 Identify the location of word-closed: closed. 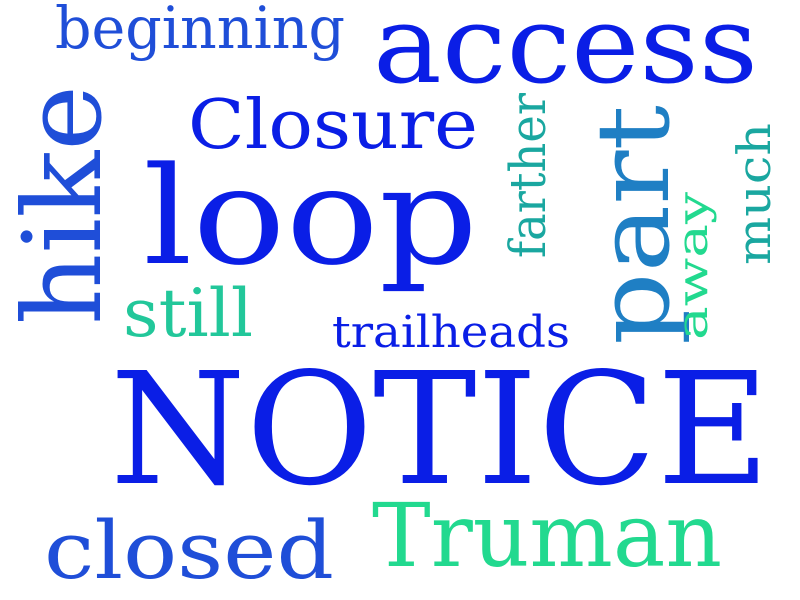
(189, 550).